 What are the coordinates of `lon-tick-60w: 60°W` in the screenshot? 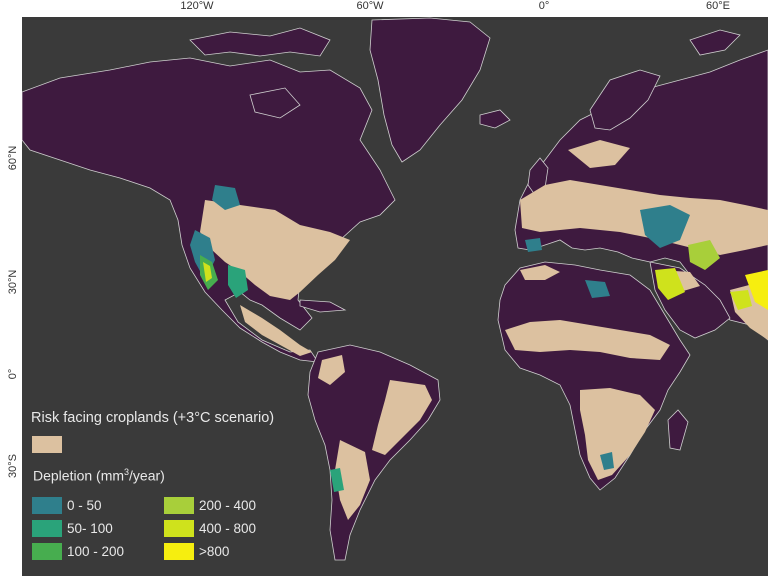 It's located at (370, 6).